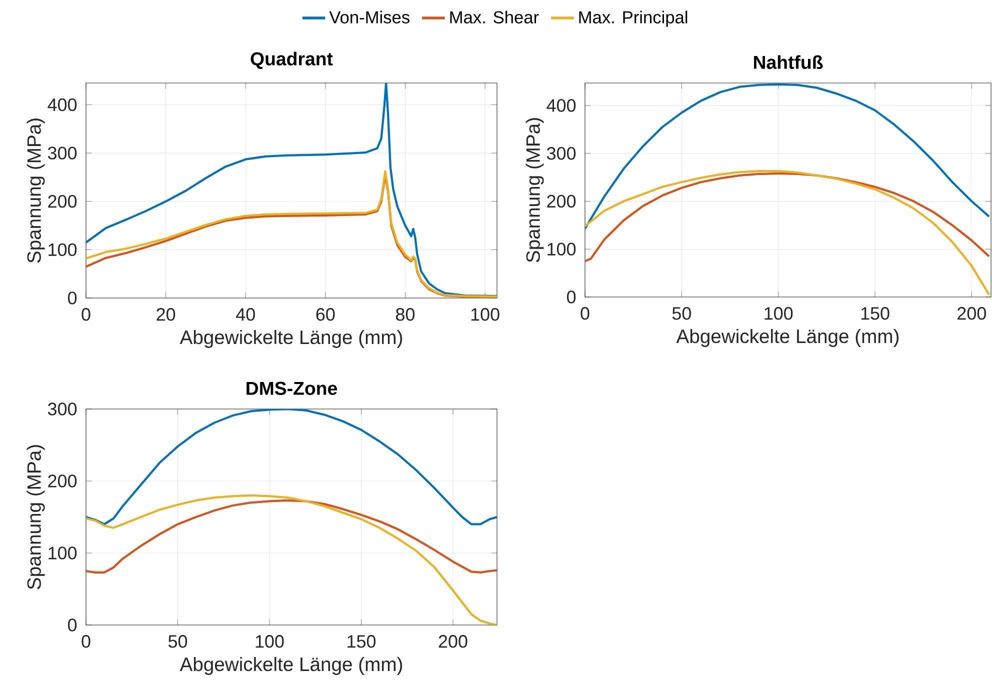 The height and width of the screenshot is (694, 992). What do you see at coordinates (166, 314) in the screenshot?
I see `x-tick-label: 20` at bounding box center [166, 314].